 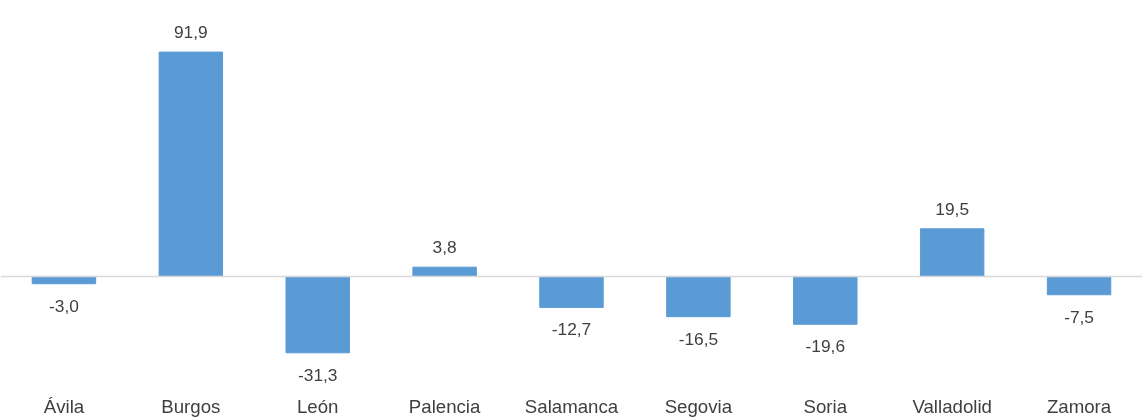 What do you see at coordinates (698, 338) in the screenshot?
I see `data-label: -16,5` at bounding box center [698, 338].